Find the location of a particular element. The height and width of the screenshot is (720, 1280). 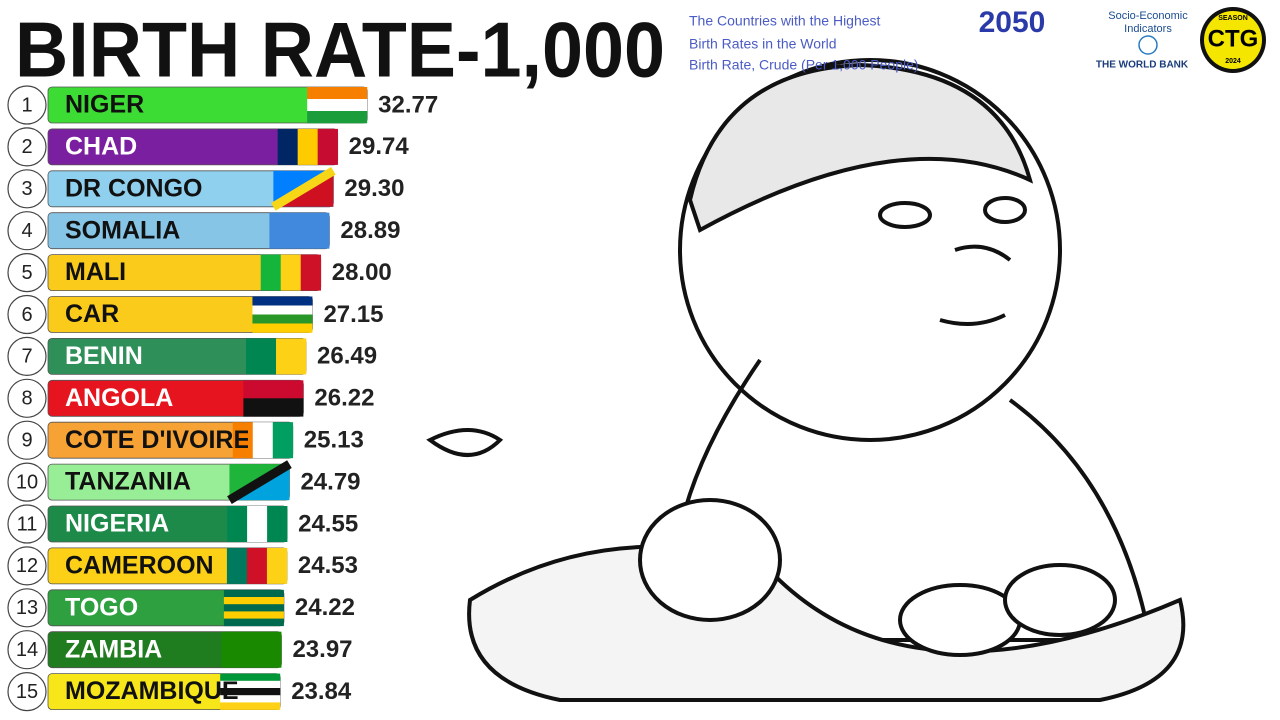

category-label: SOMALIA is located at coordinates (122, 230).